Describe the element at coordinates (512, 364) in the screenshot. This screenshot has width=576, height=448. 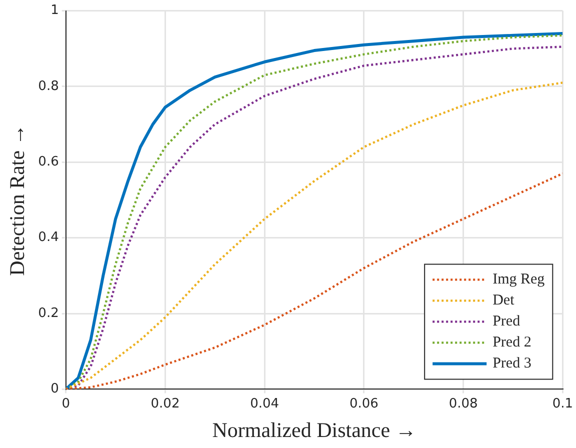
I see `legend-label: Pred 3` at that location.